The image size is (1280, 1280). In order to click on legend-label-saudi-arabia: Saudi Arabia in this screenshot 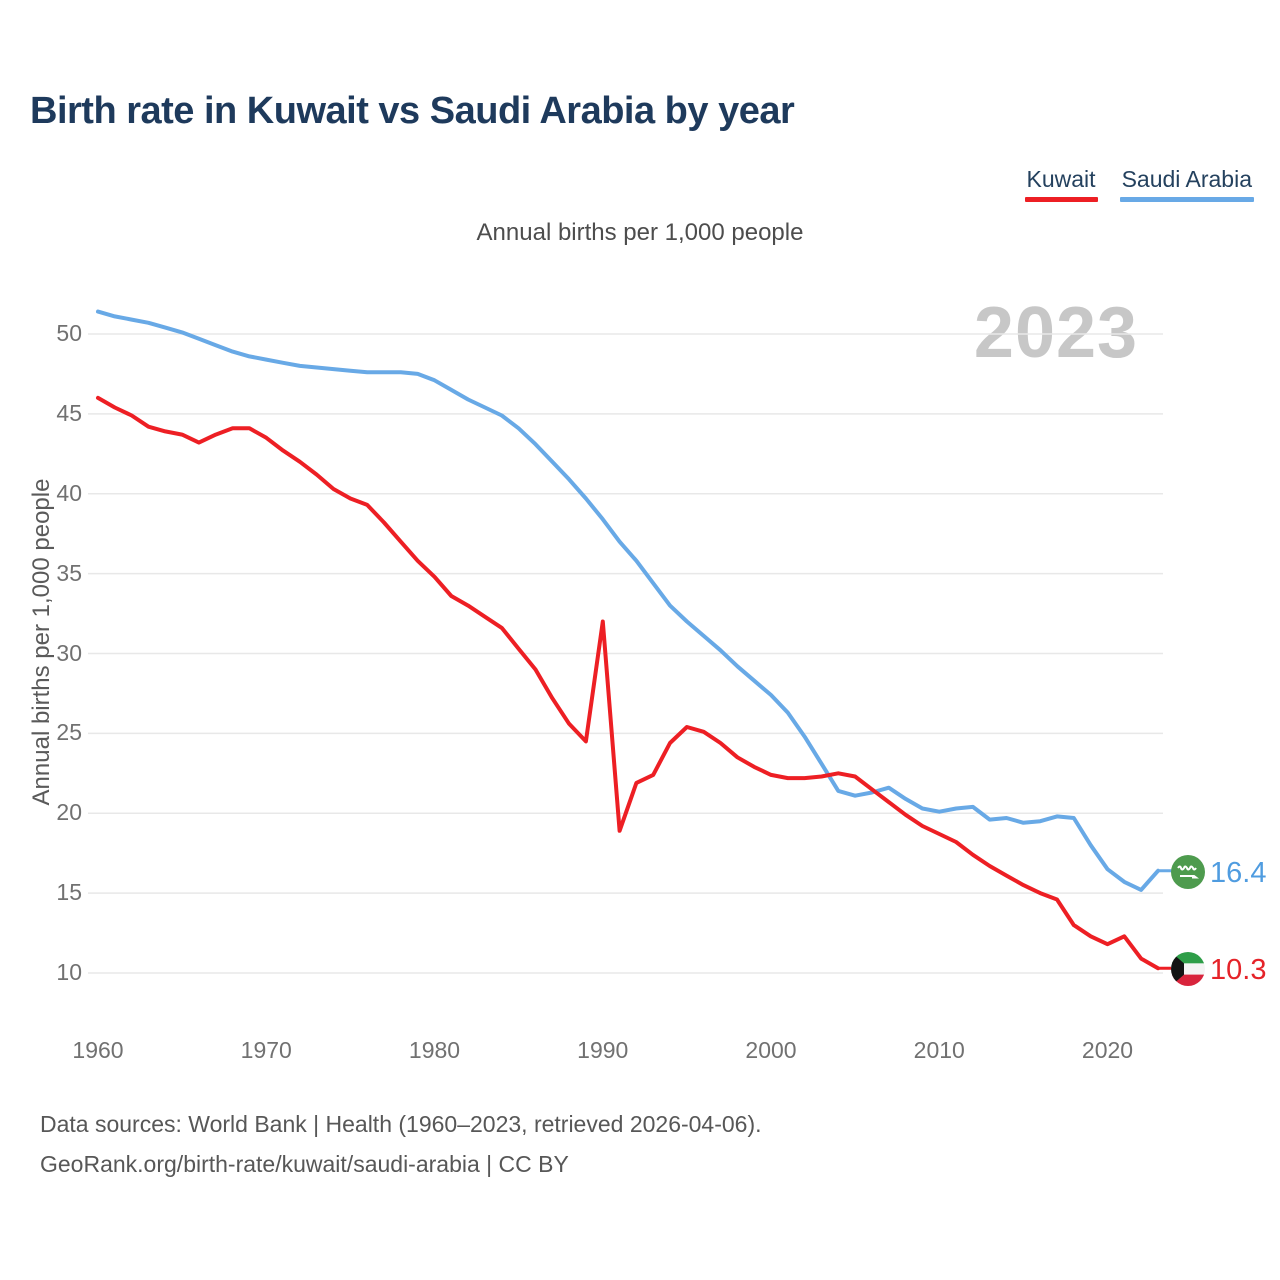, I will do `click(1186, 179)`.